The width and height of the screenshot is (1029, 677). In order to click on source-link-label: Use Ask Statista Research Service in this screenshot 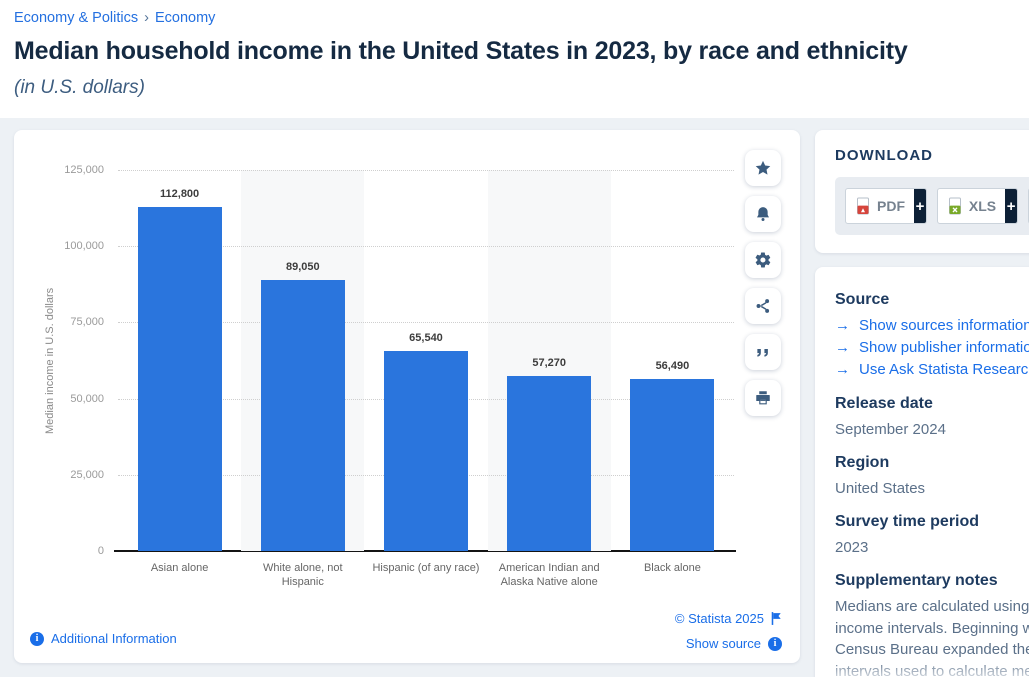, I will do `click(944, 369)`.